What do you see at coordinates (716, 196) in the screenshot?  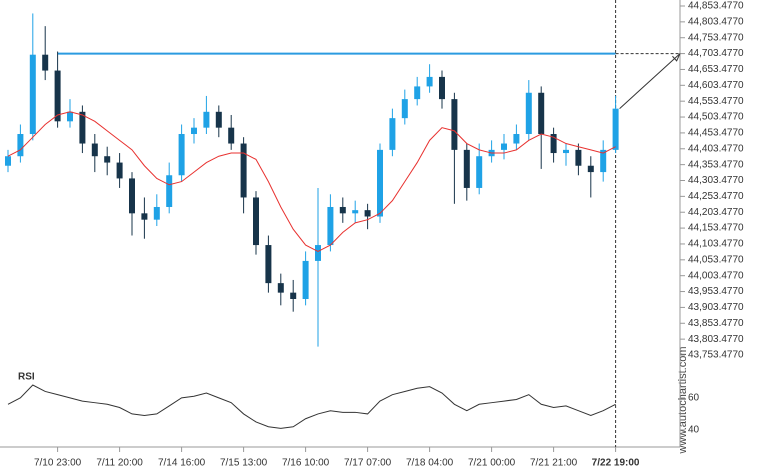 I see `y-tick-label: 44,253.4770` at bounding box center [716, 196].